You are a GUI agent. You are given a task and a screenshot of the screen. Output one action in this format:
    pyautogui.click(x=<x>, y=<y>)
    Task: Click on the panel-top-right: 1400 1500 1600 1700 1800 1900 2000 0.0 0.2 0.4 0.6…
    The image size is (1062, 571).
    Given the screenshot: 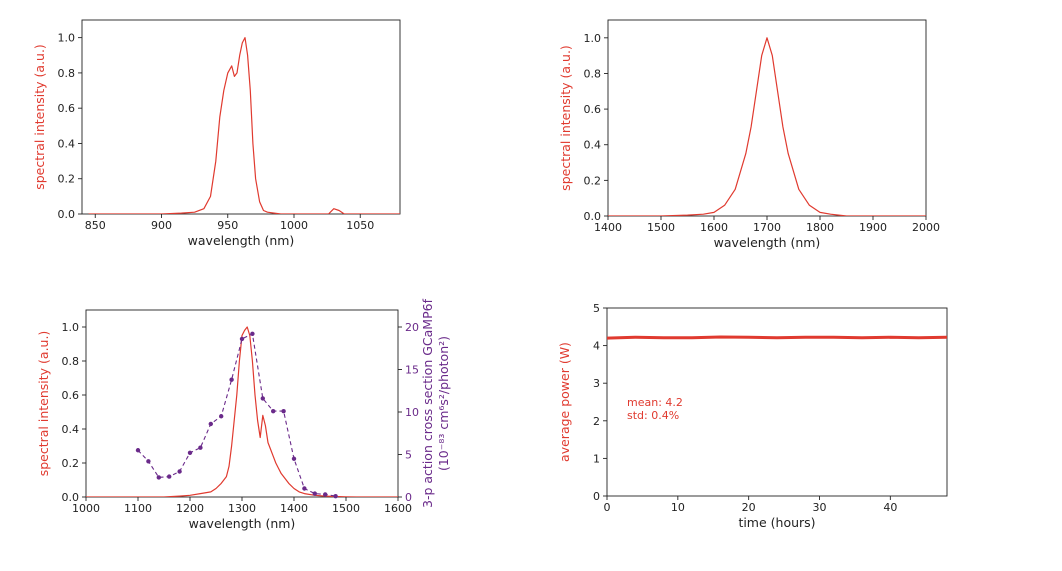 What is the action you would take?
    pyautogui.click(x=749, y=134)
    